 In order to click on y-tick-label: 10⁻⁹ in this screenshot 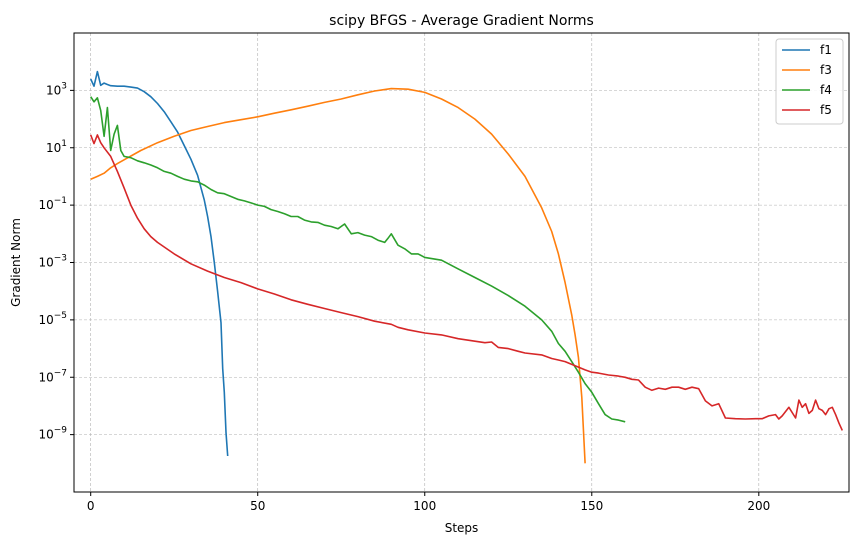, I will do `click(52, 434)`.